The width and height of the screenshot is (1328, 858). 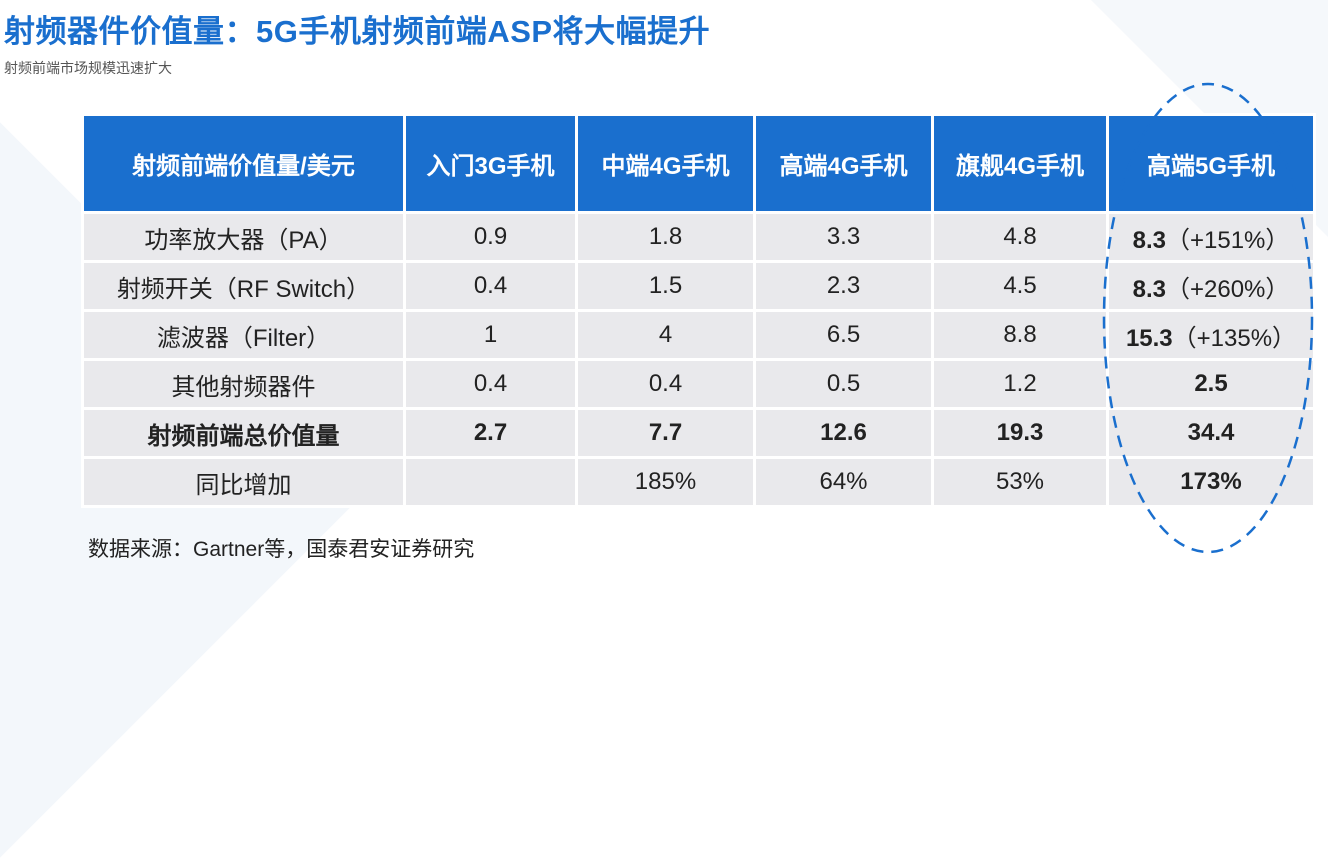 What do you see at coordinates (490, 482) in the screenshot?
I see `table-cell` at bounding box center [490, 482].